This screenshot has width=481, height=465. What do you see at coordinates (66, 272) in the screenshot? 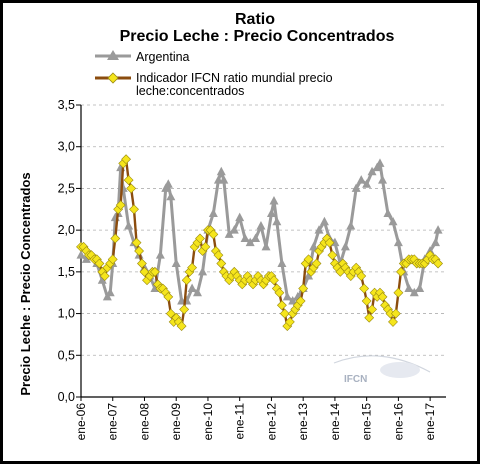
I see `y-tick-label: 1,5` at bounding box center [66, 272].